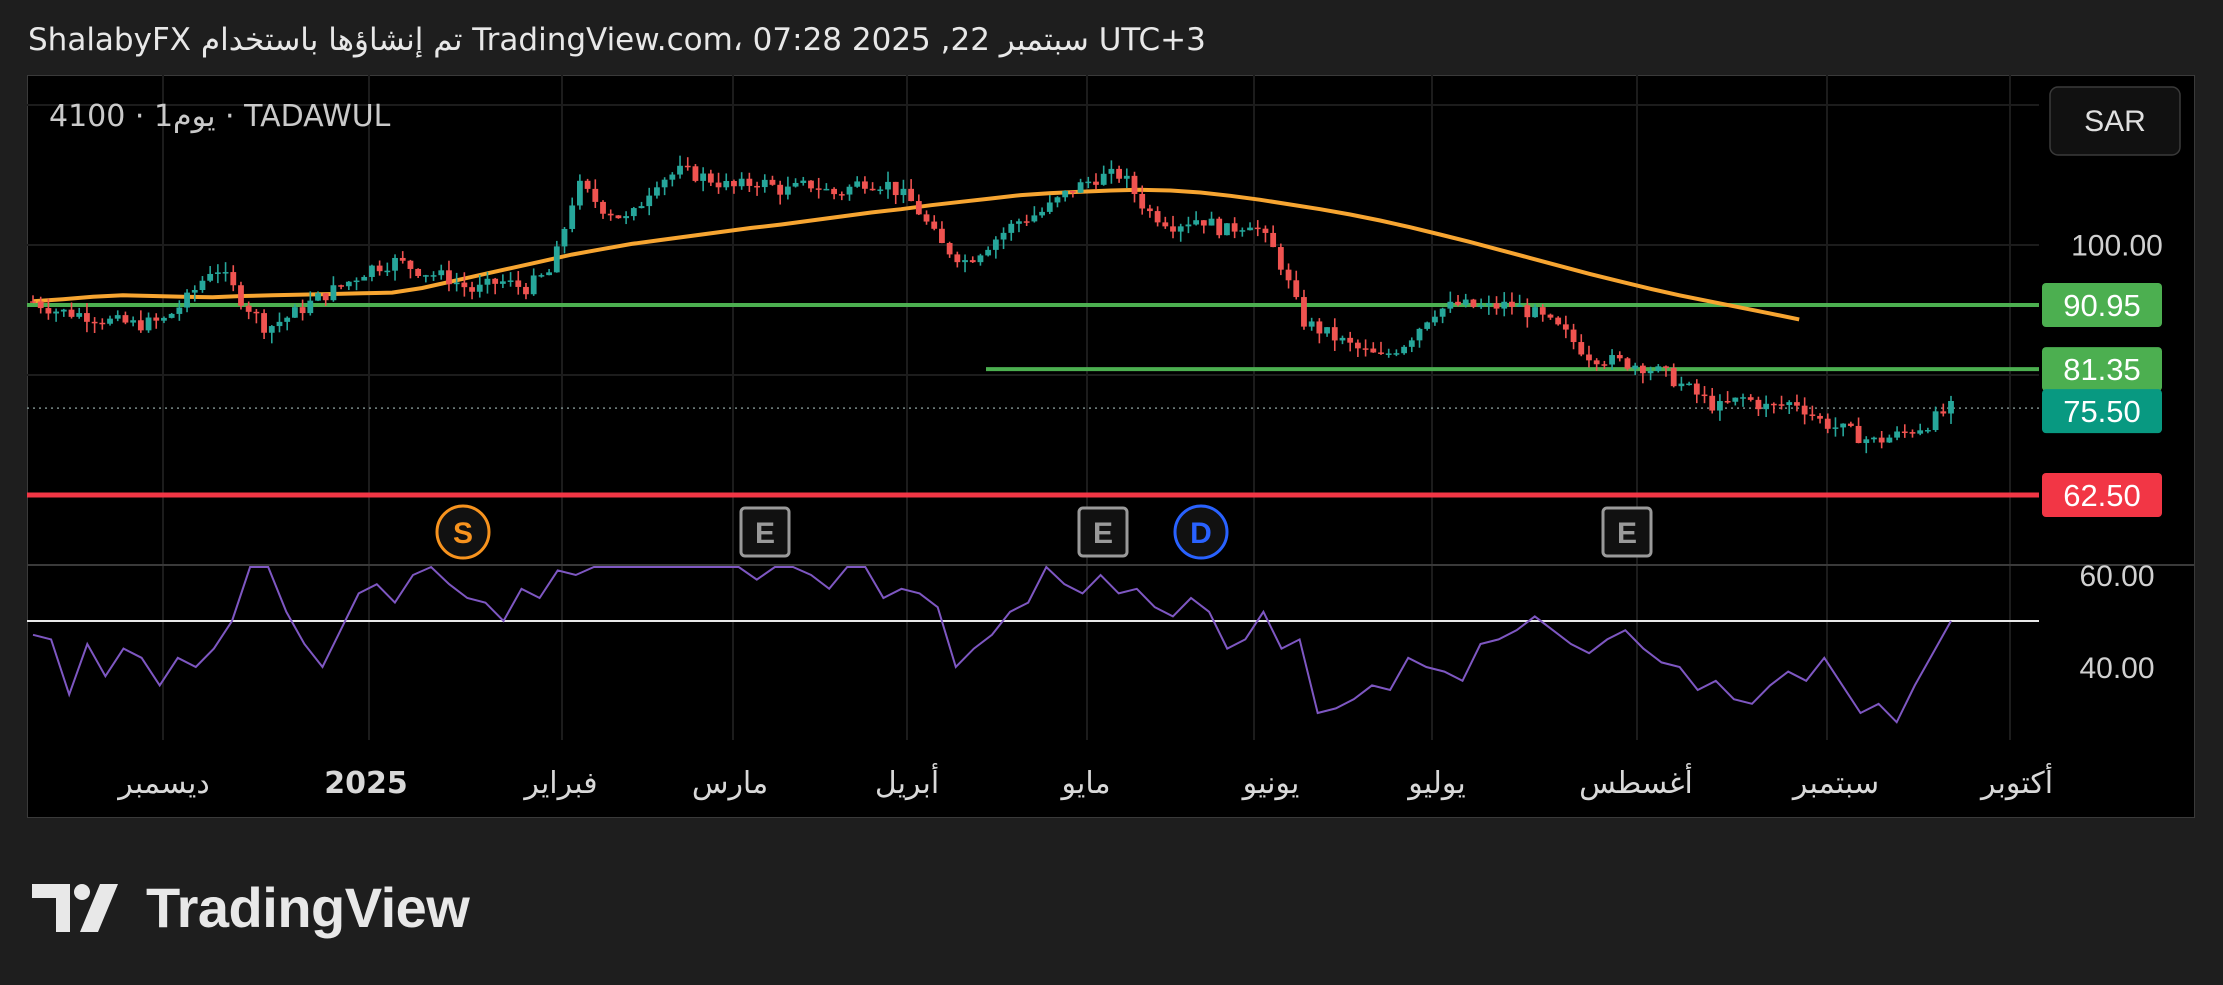 Image resolution: width=2223 pixels, height=985 pixels. What do you see at coordinates (2102, 369) in the screenshot?
I see `price-badge: 81.35` at bounding box center [2102, 369].